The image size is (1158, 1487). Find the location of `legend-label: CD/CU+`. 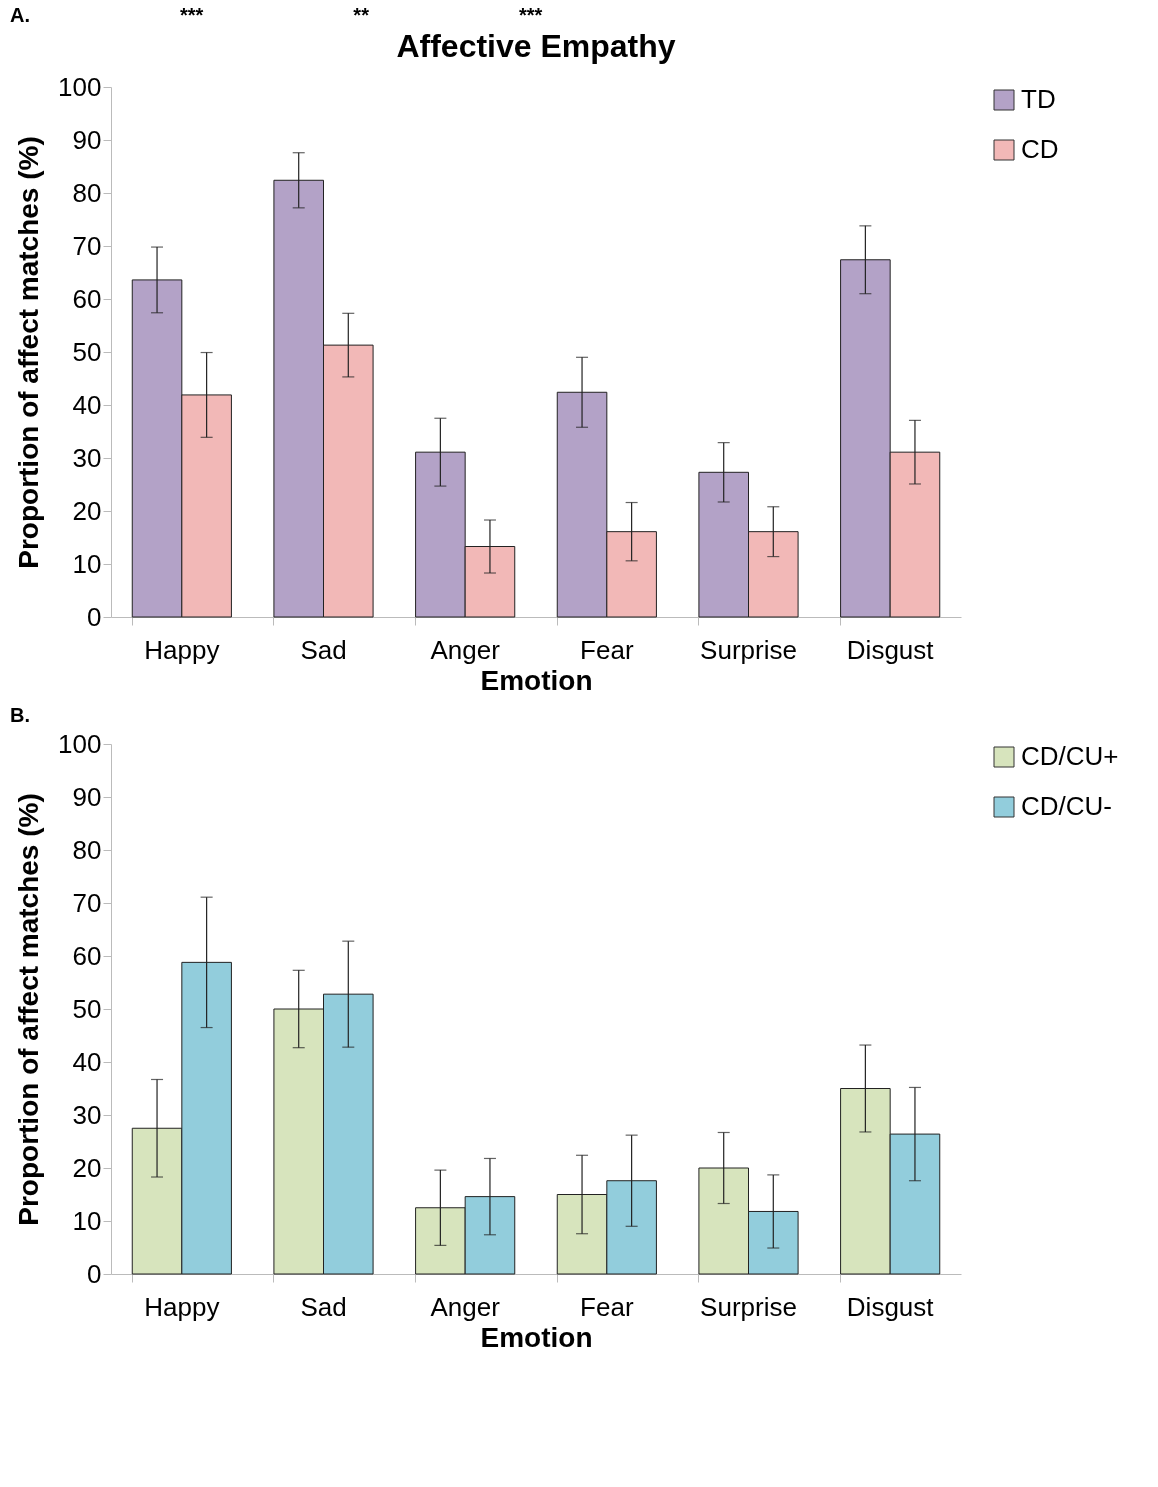

legend-label: CD/CU+ is located at coordinates (1070, 756).